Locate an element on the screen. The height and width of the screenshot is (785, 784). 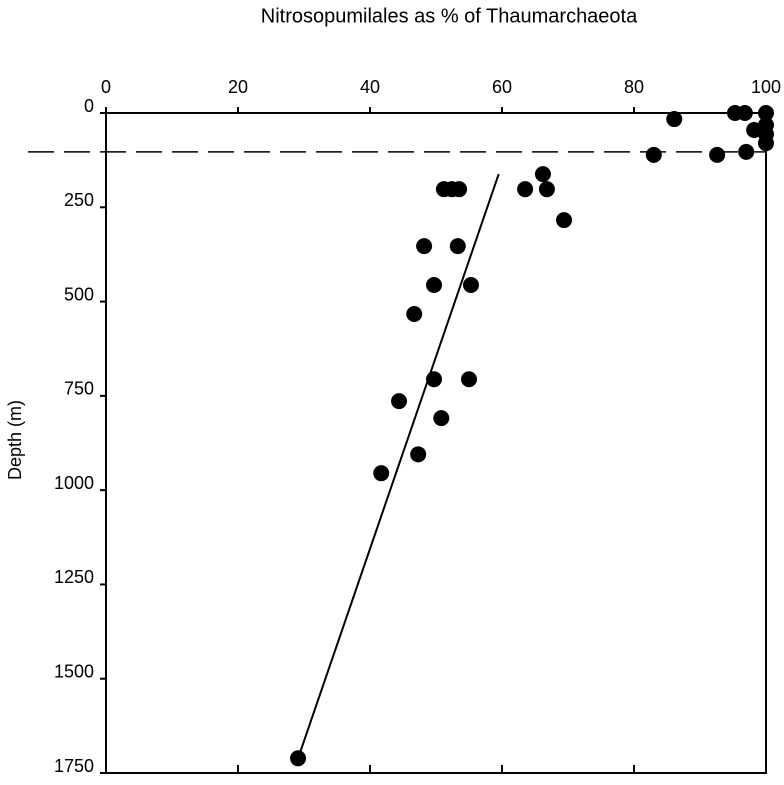
x-tick-label: 100 is located at coordinates (766, 87).